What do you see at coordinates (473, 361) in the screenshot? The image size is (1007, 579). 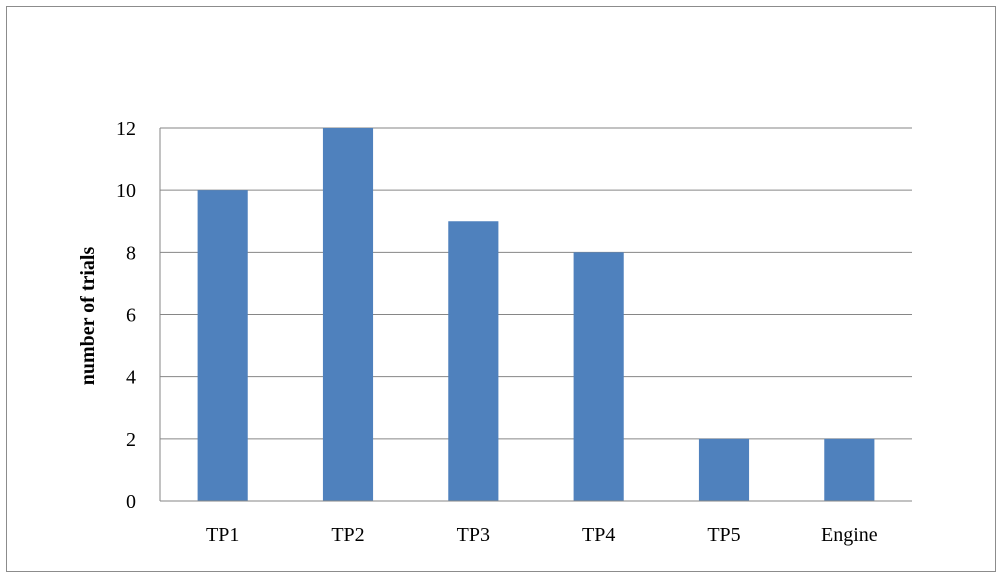 I see `bar-tp3` at bounding box center [473, 361].